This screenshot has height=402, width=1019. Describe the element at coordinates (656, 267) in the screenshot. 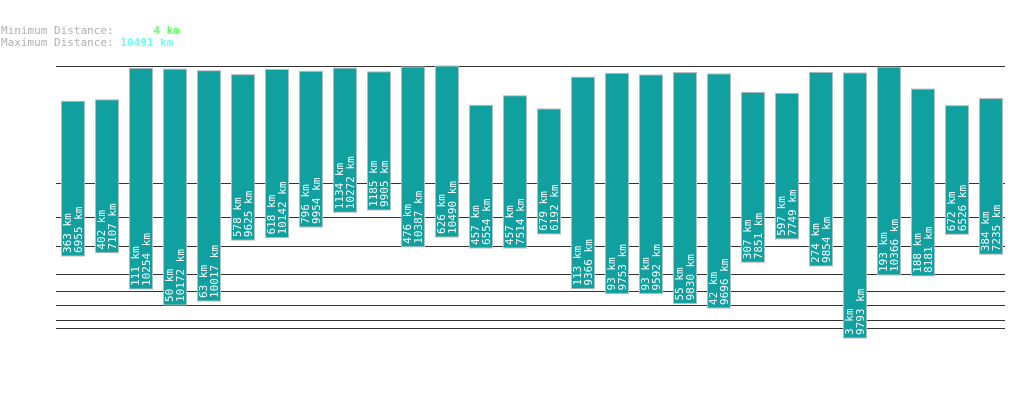

I see `bar-max-label: 9592 km` at that location.